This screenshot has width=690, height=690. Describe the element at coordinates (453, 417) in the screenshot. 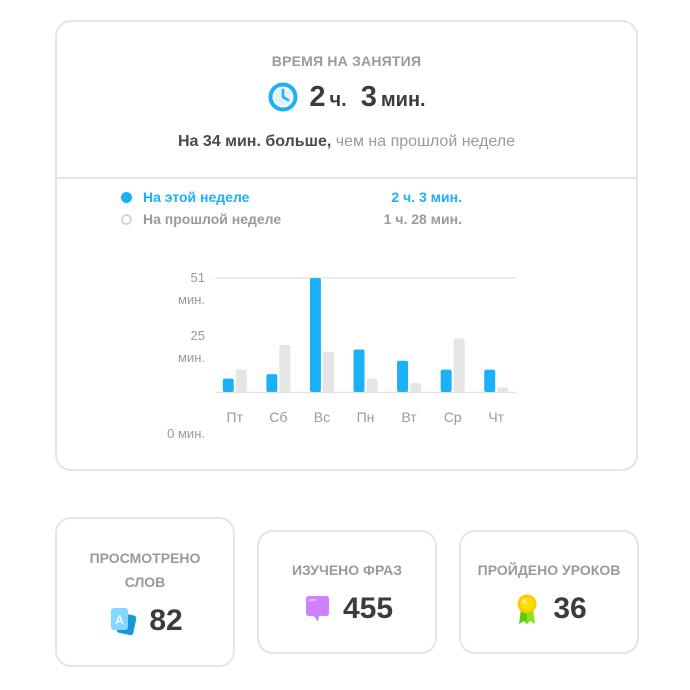

I see `x-tick-label: Ср` at that location.